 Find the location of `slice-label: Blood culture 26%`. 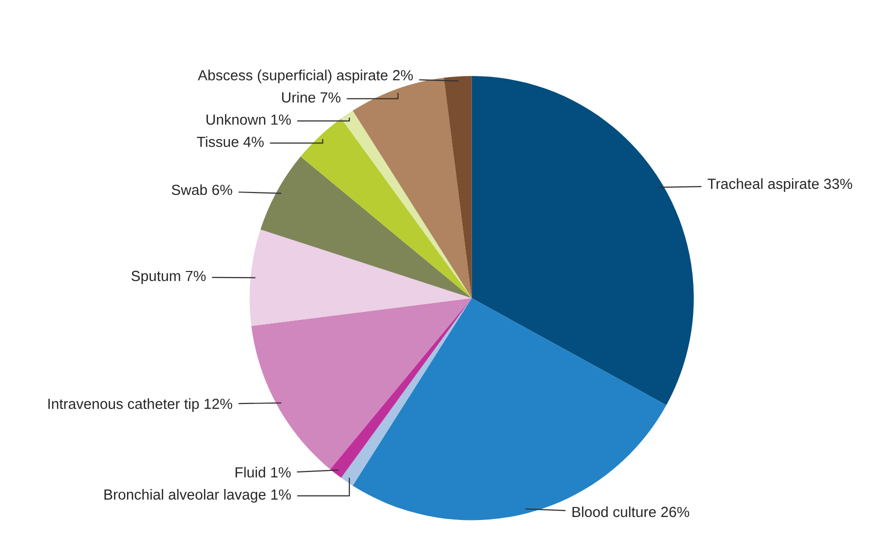

slice-label: Blood culture 26% is located at coordinates (631, 512).